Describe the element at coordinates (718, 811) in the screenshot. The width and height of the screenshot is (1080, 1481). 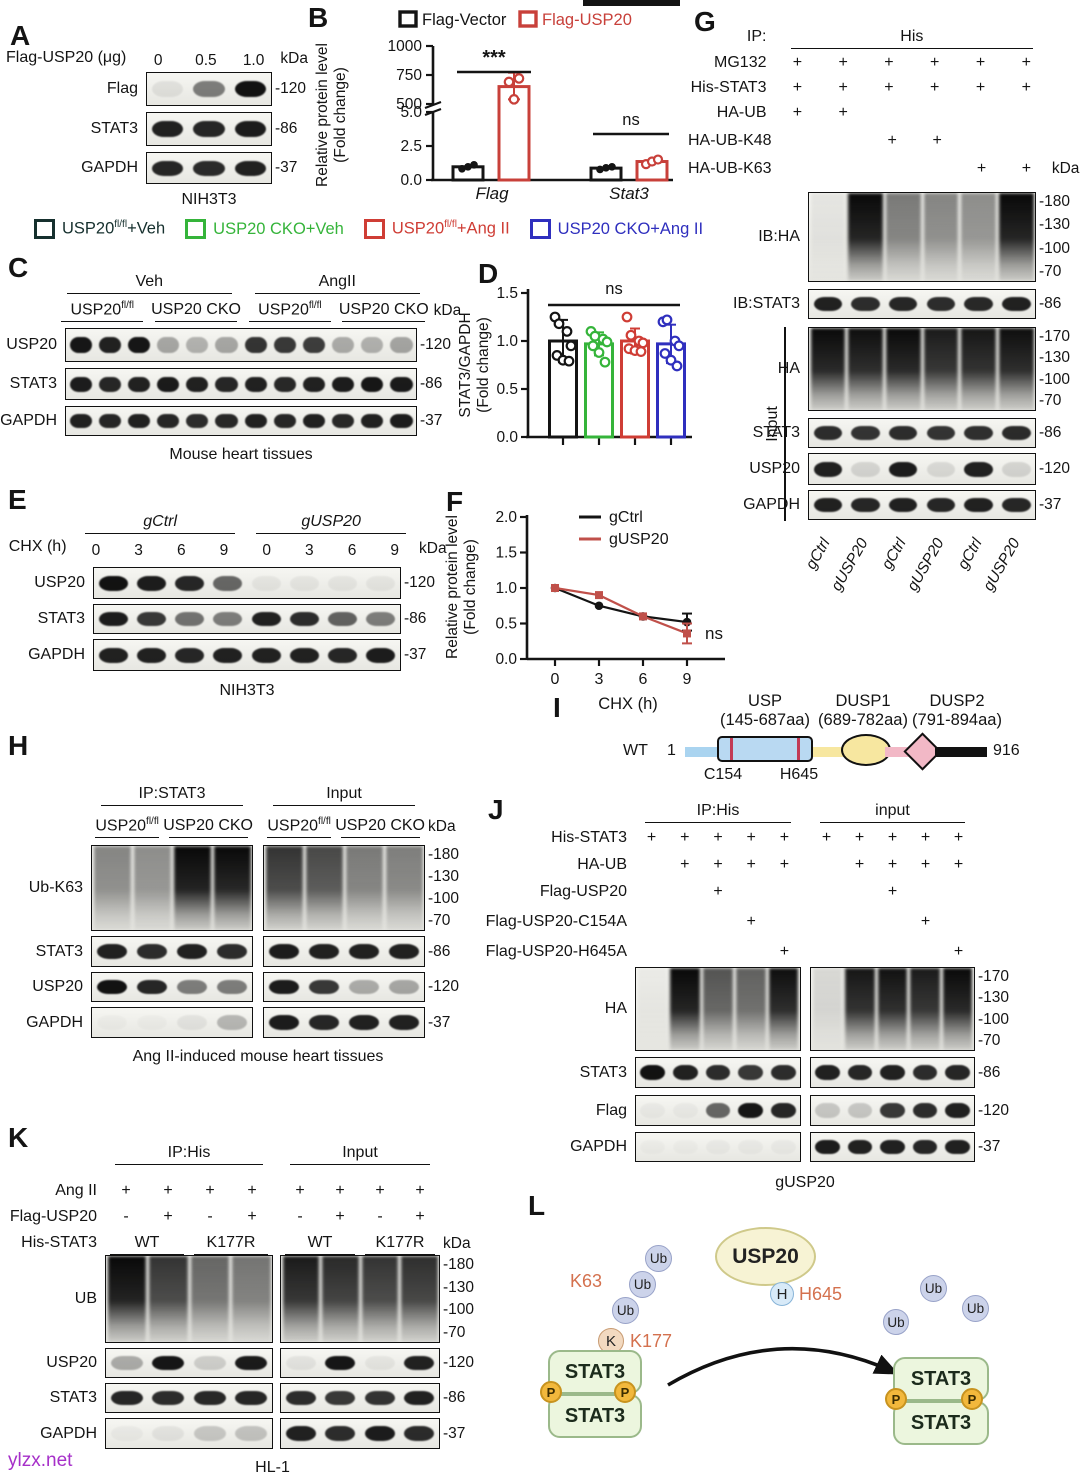
I see `ip-header: IP:His` at that location.